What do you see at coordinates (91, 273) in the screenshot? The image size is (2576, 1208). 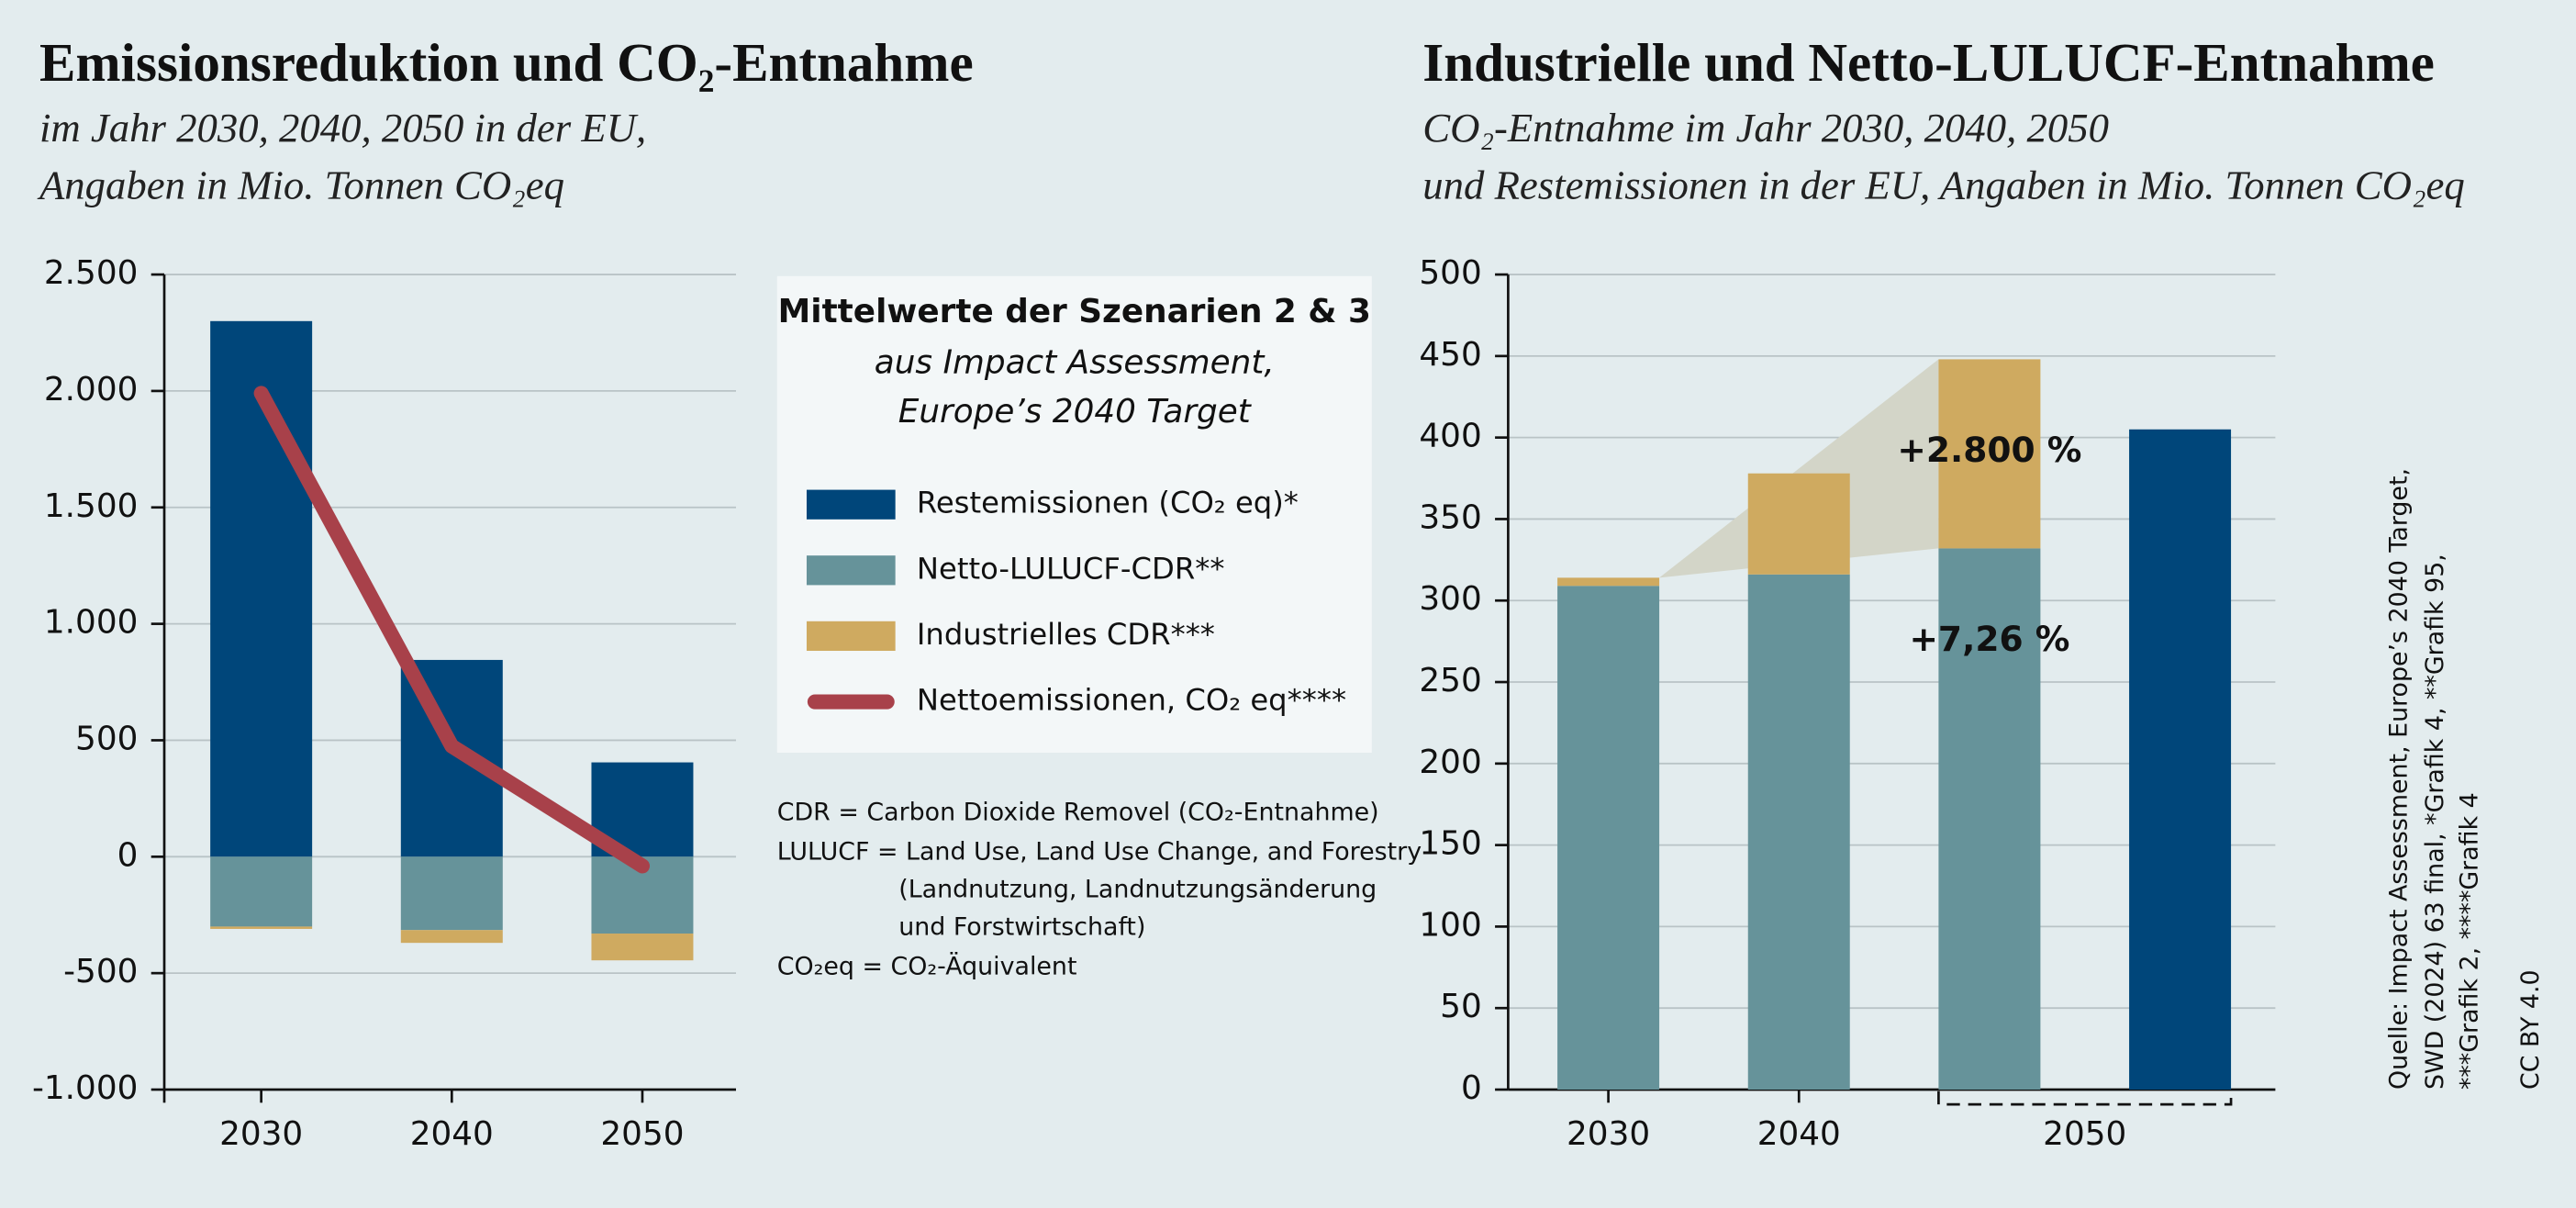 I see `y-tick-label: 2.500` at bounding box center [91, 273].